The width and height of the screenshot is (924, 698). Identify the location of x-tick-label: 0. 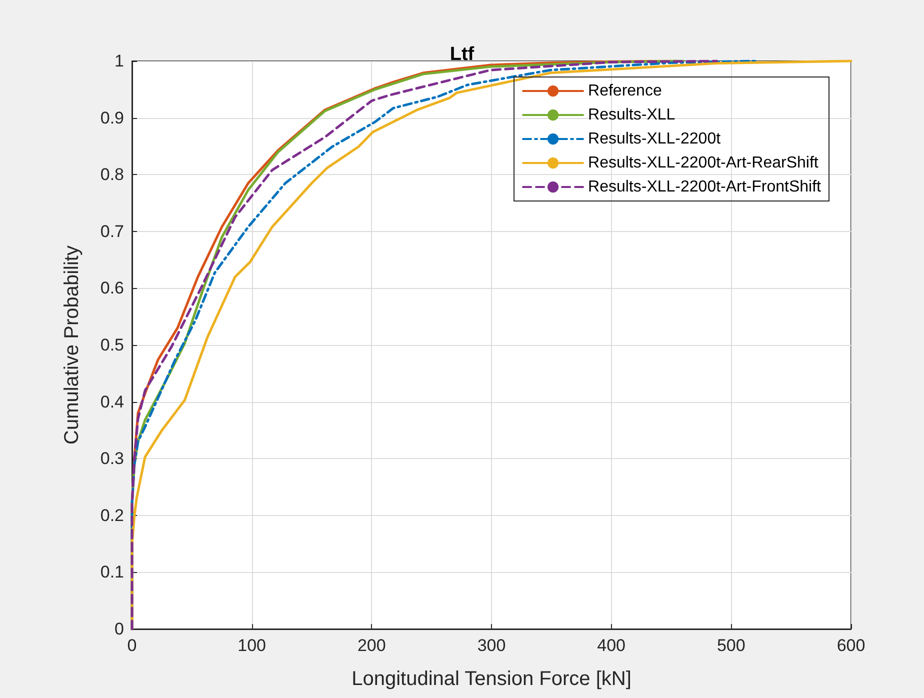
(132, 645).